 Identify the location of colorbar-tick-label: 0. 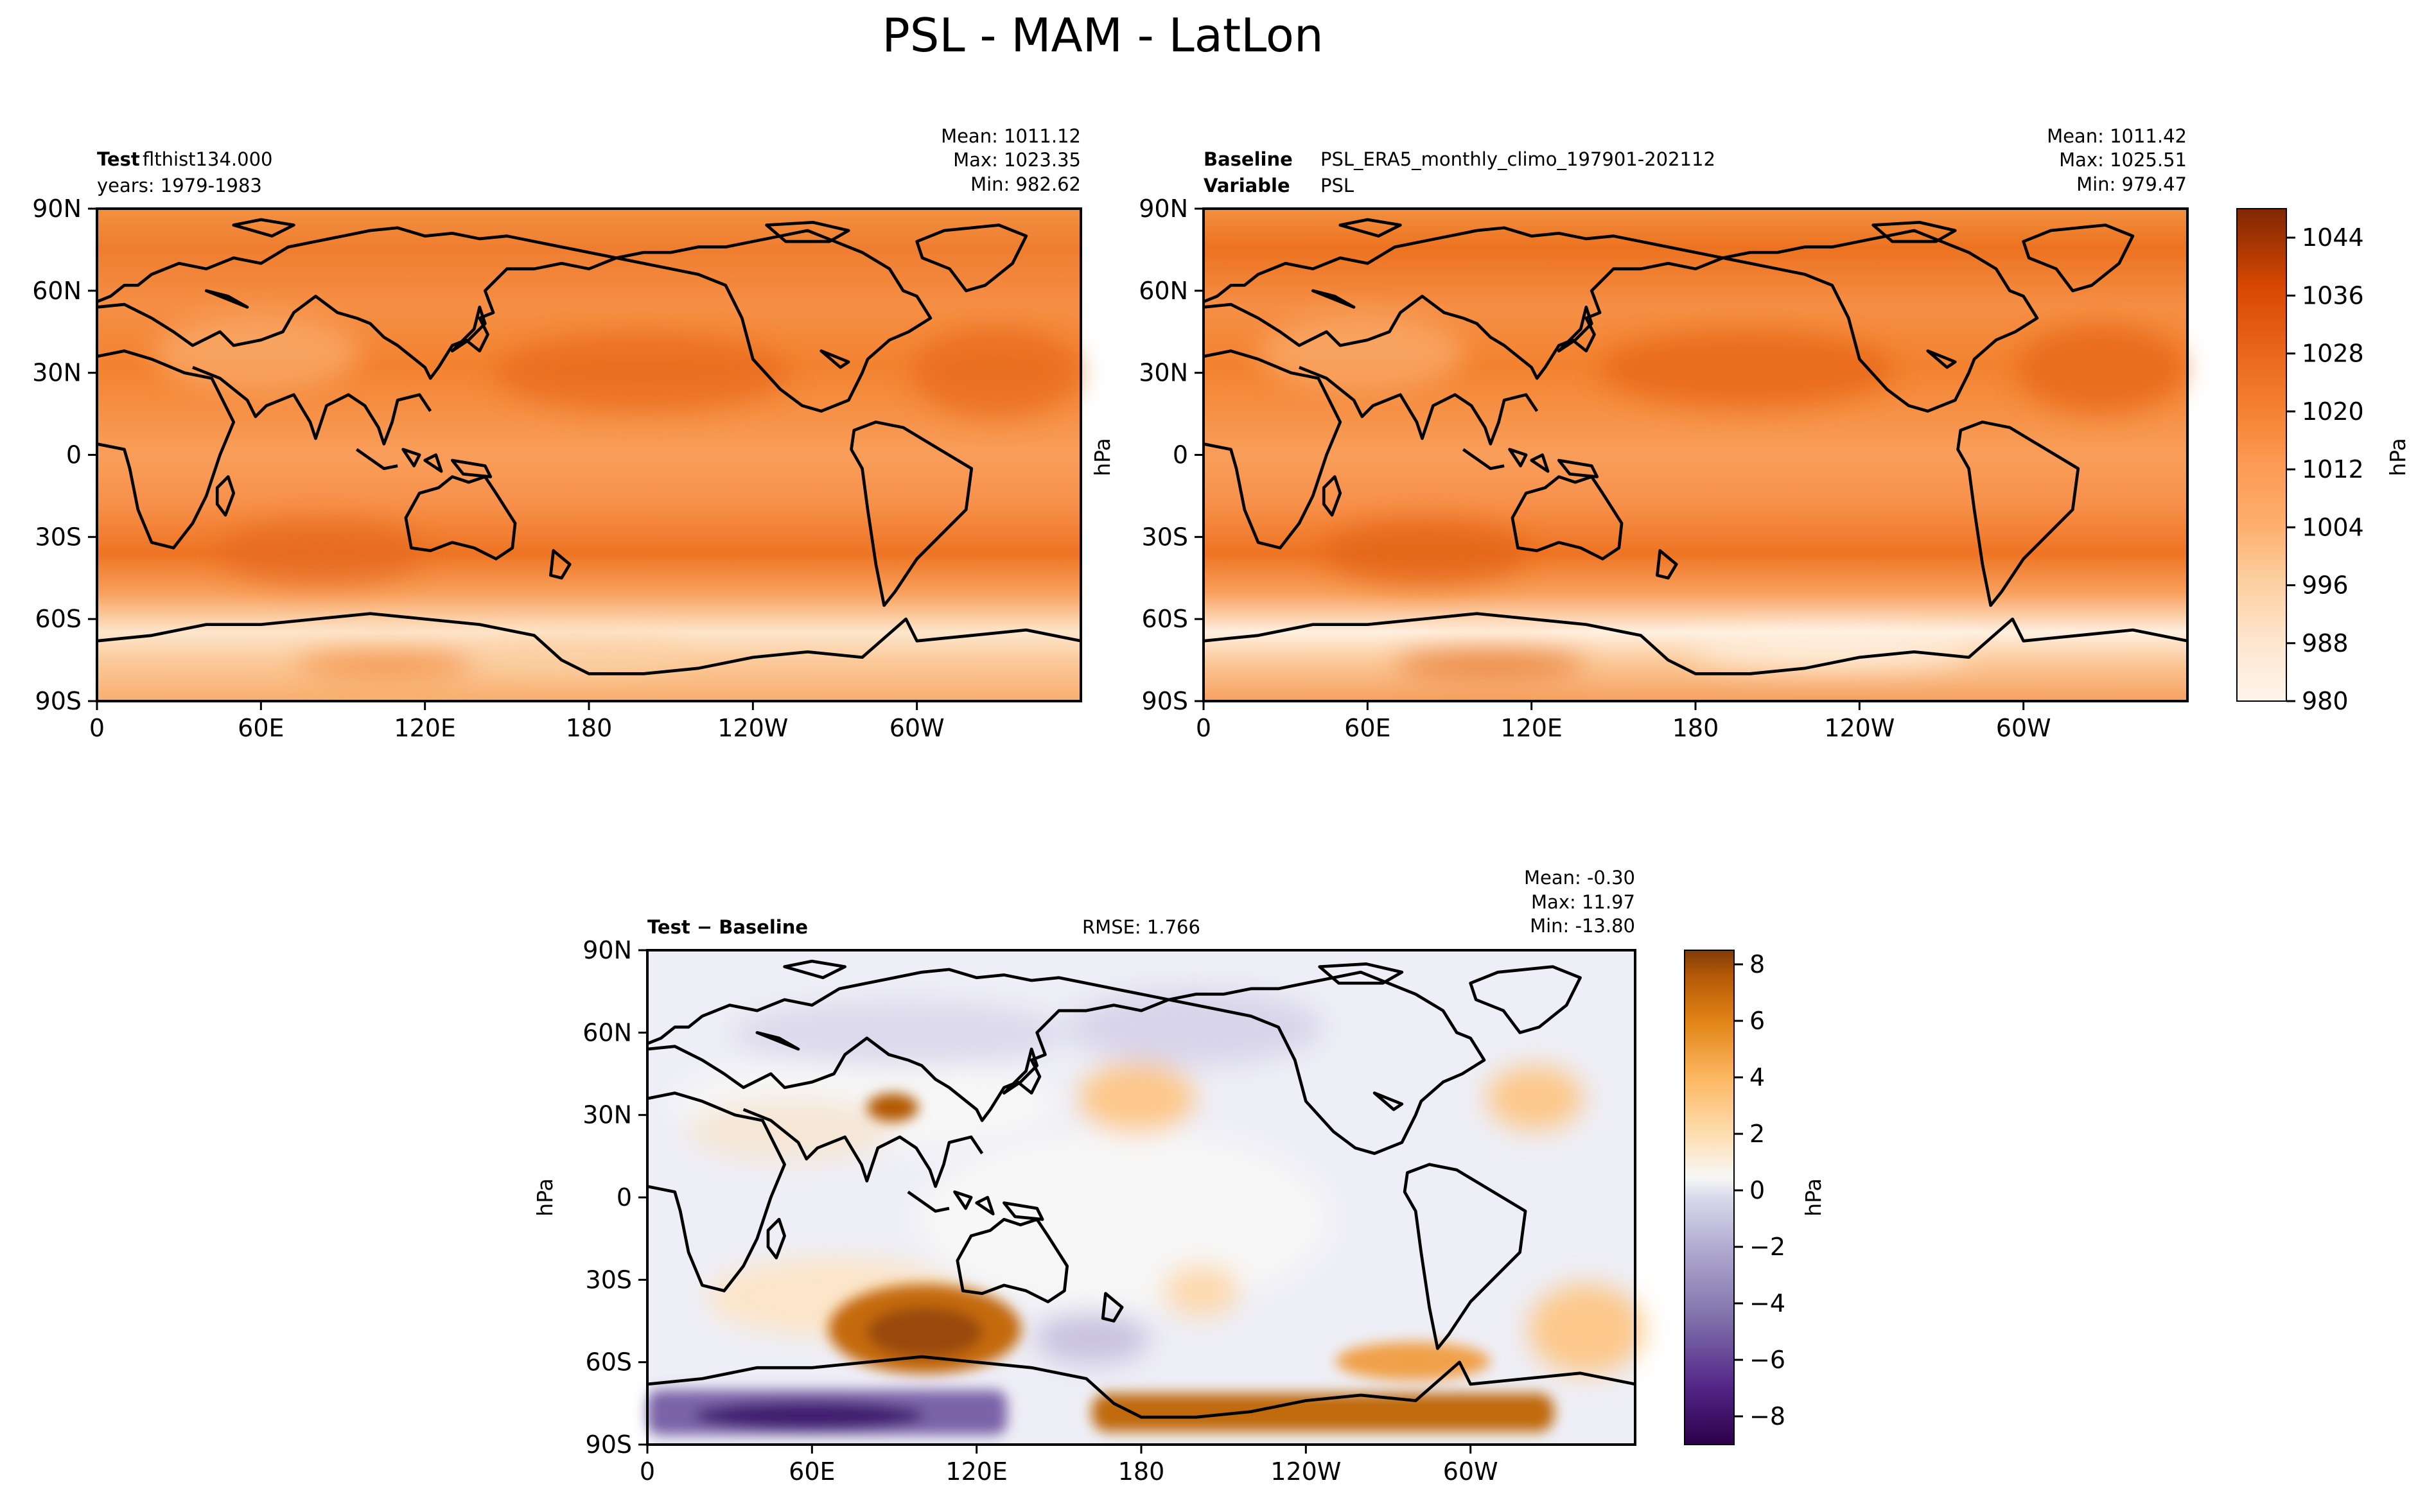
(1757, 1190).